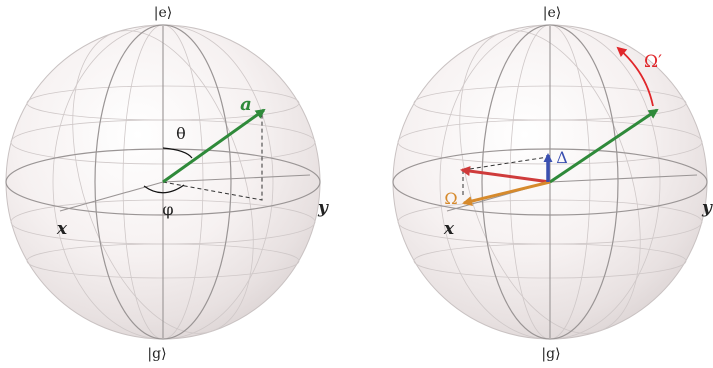  I want to click on label-theta: θ, so click(181, 133).